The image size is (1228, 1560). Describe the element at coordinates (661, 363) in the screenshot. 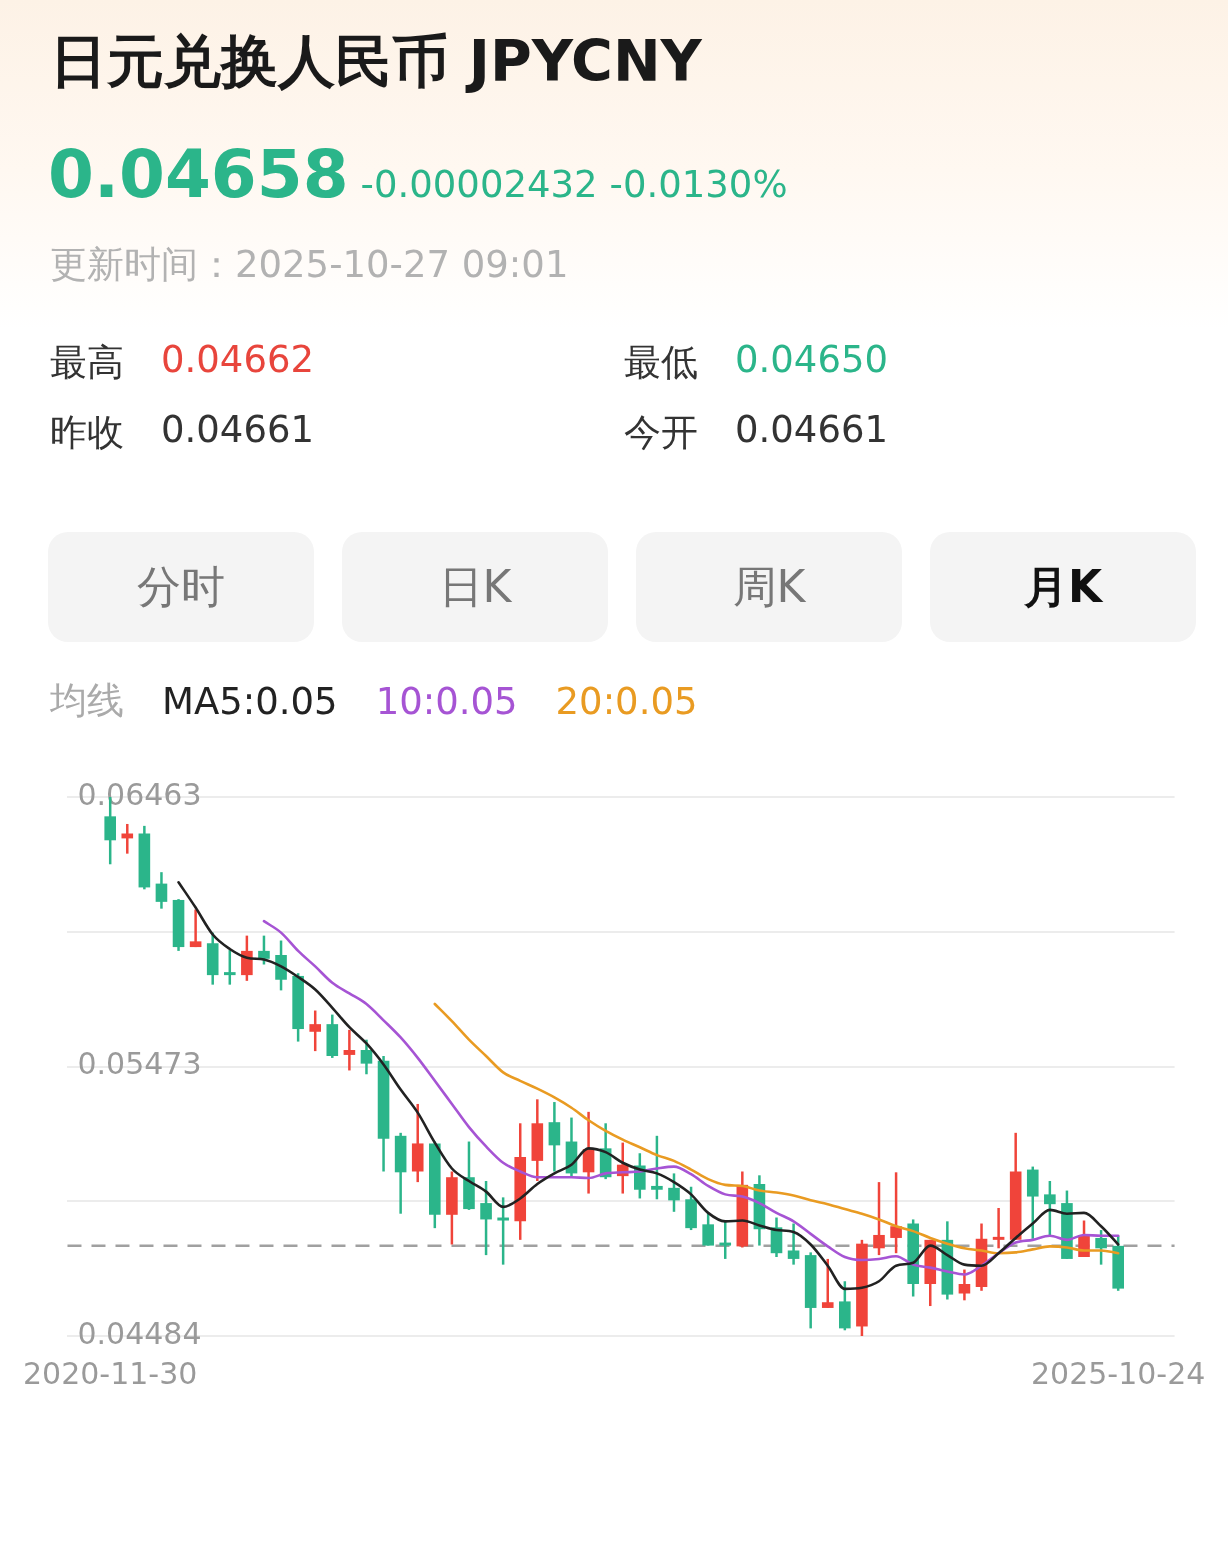

I see `text: 最低` at that location.